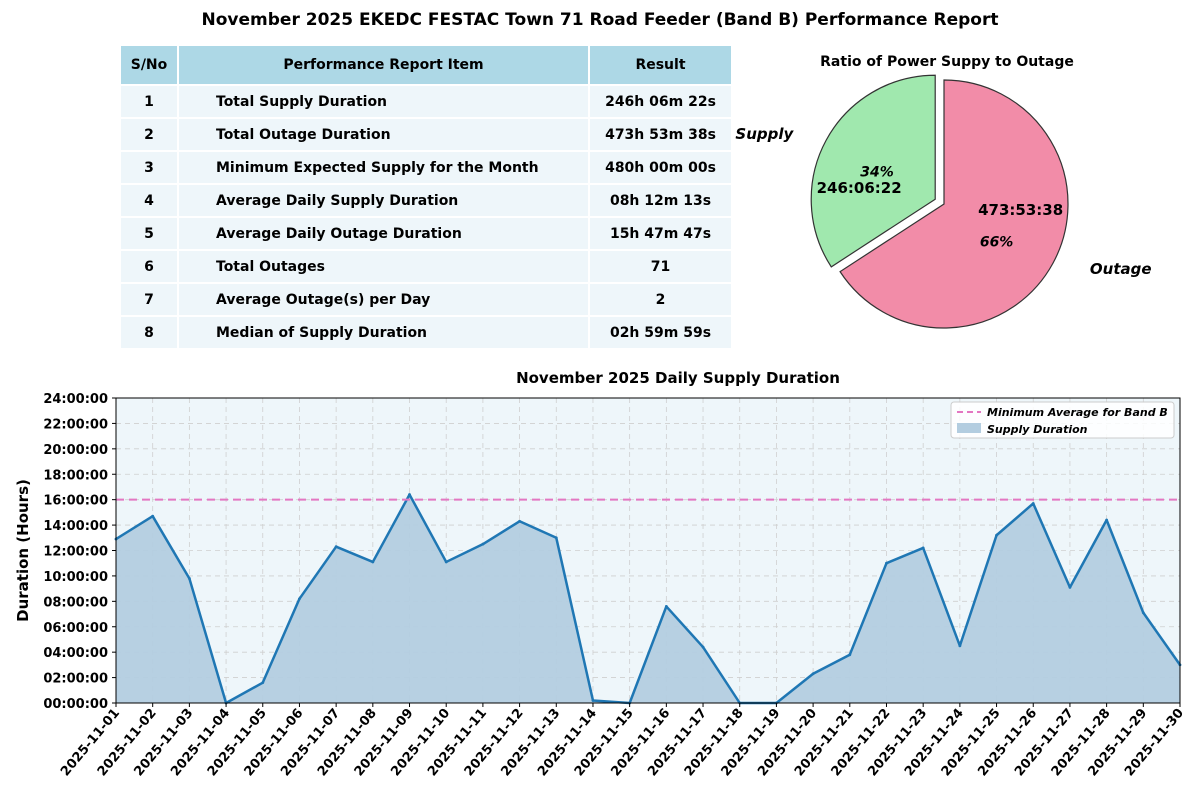 This screenshot has height=800, width=1200. Describe the element at coordinates (384, 266) in the screenshot. I see `cell-item: Total Outages` at that location.